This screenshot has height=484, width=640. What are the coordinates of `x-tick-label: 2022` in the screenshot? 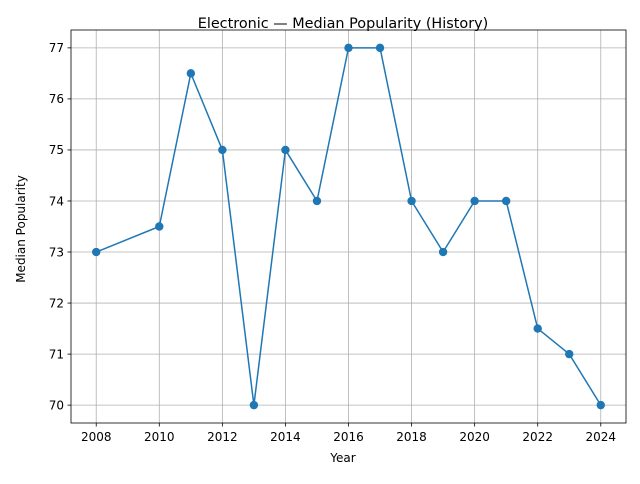 It's located at (537, 437).